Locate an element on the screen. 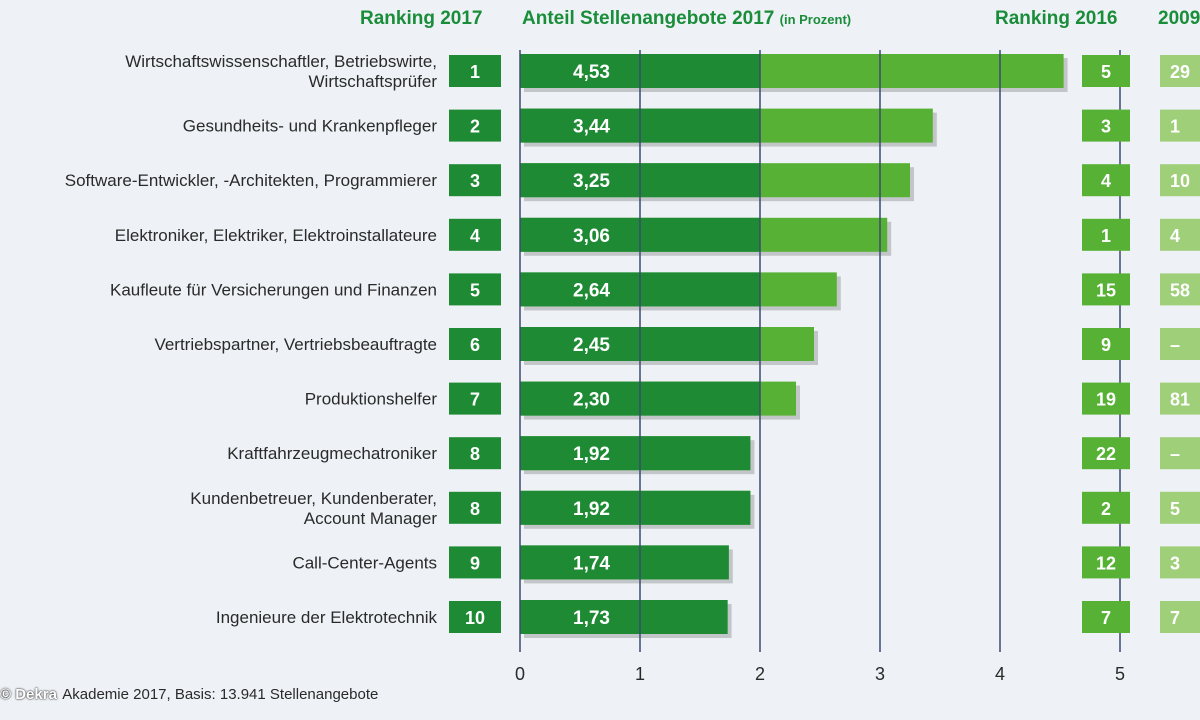 This screenshot has height=720, width=1200. rank-2009-value: 10 is located at coordinates (1180, 181).